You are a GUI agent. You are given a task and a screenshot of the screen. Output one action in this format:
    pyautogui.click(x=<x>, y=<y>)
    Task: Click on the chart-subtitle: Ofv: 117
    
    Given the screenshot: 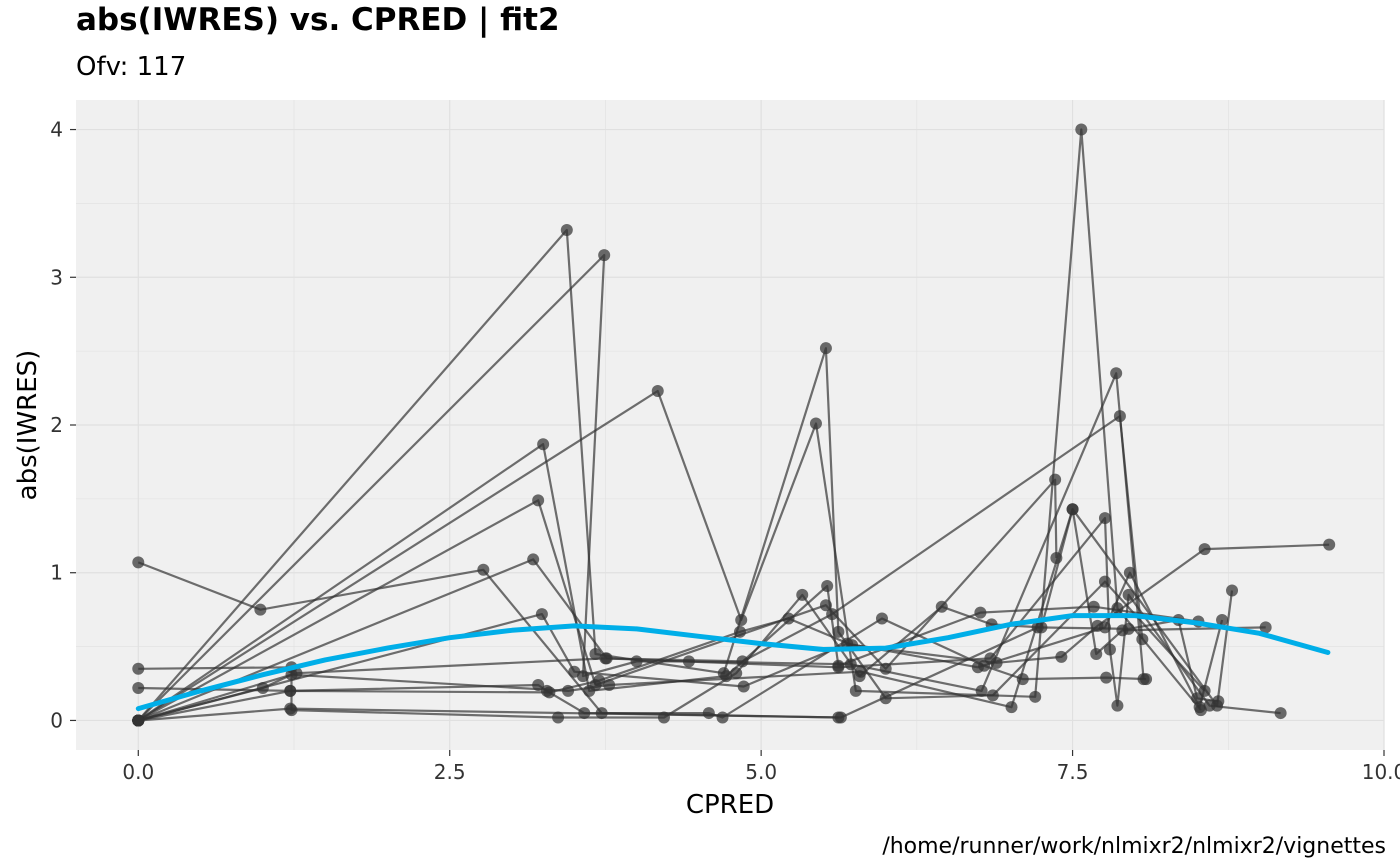 What is the action you would take?
    pyautogui.click(x=131, y=67)
    